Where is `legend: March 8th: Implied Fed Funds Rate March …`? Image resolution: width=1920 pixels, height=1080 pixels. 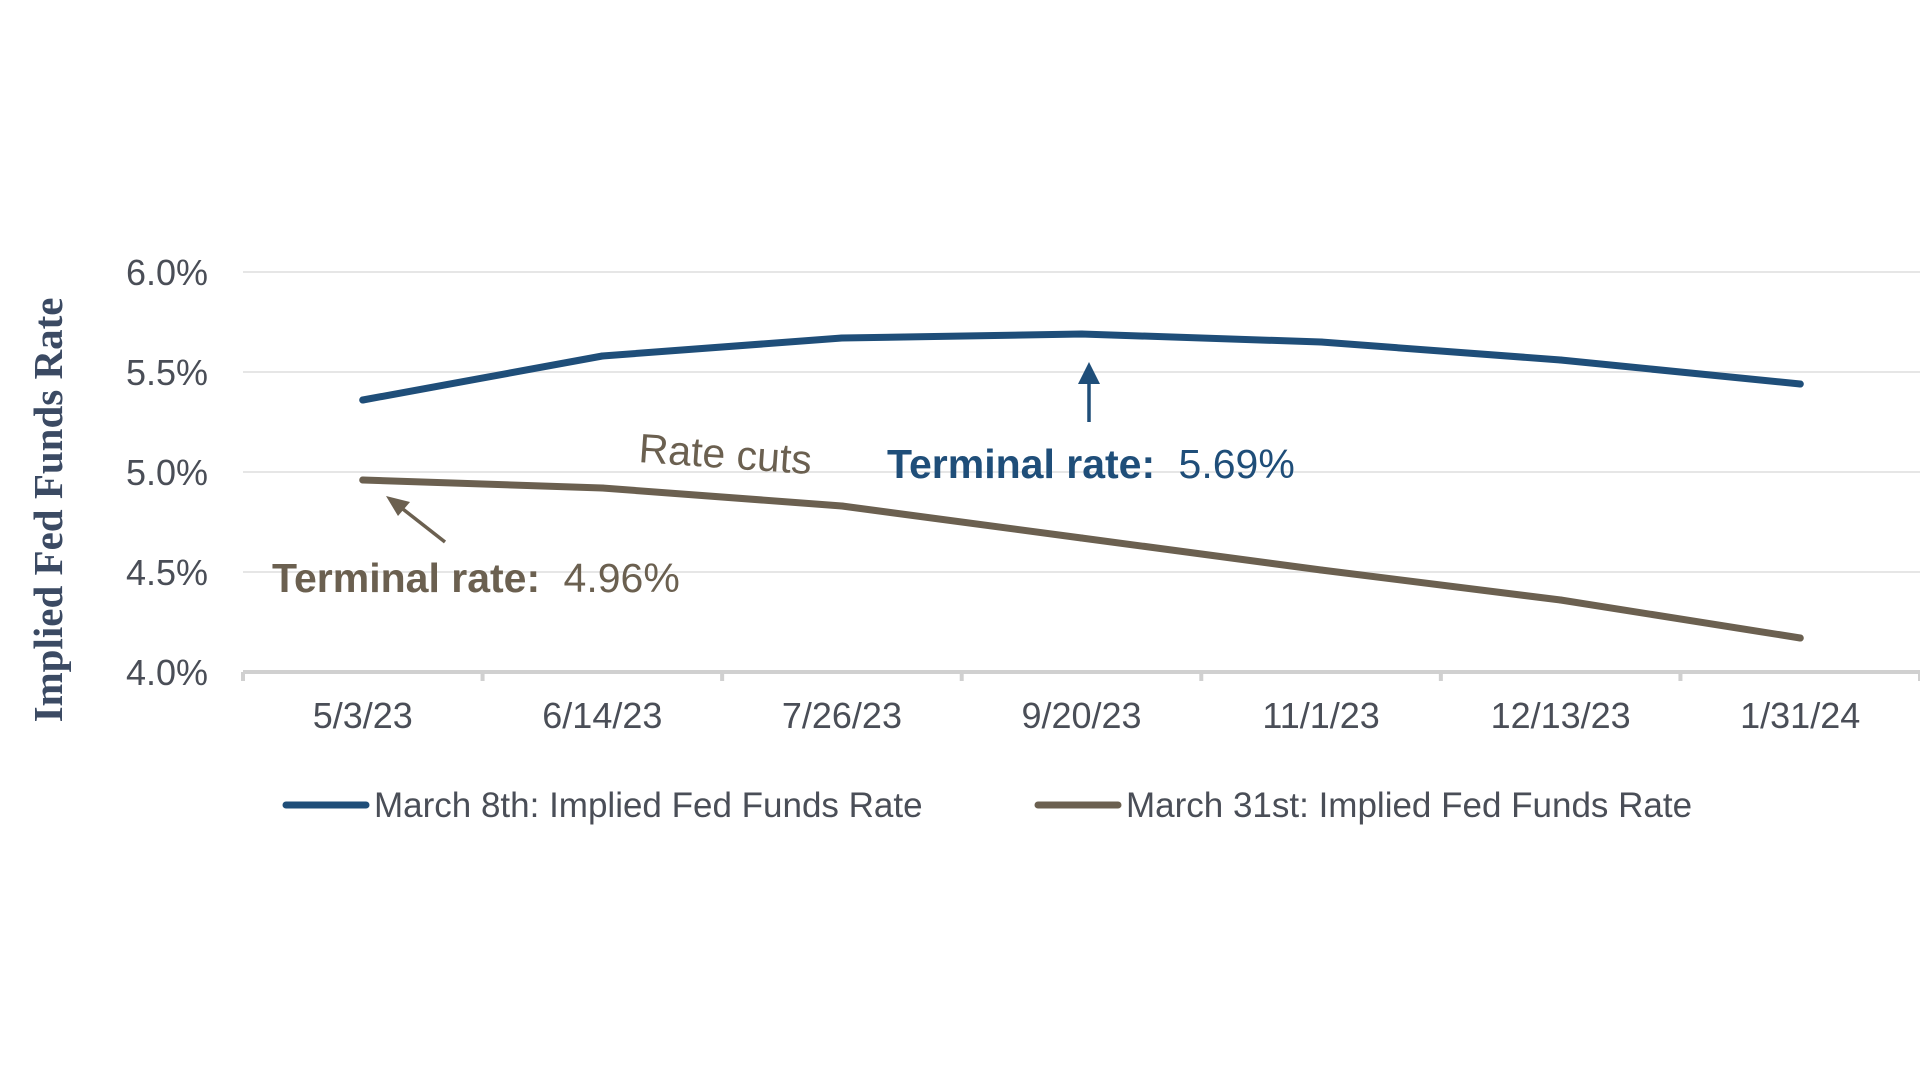 legend: March 8th: Implied Fed Funds Rate March … is located at coordinates (987, 805).